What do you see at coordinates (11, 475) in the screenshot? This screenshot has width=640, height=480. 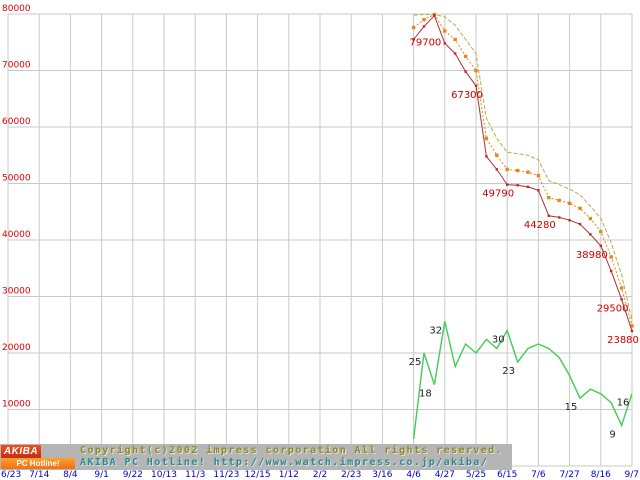 I see `x-axis-tick-label: 6/23` at bounding box center [11, 475].